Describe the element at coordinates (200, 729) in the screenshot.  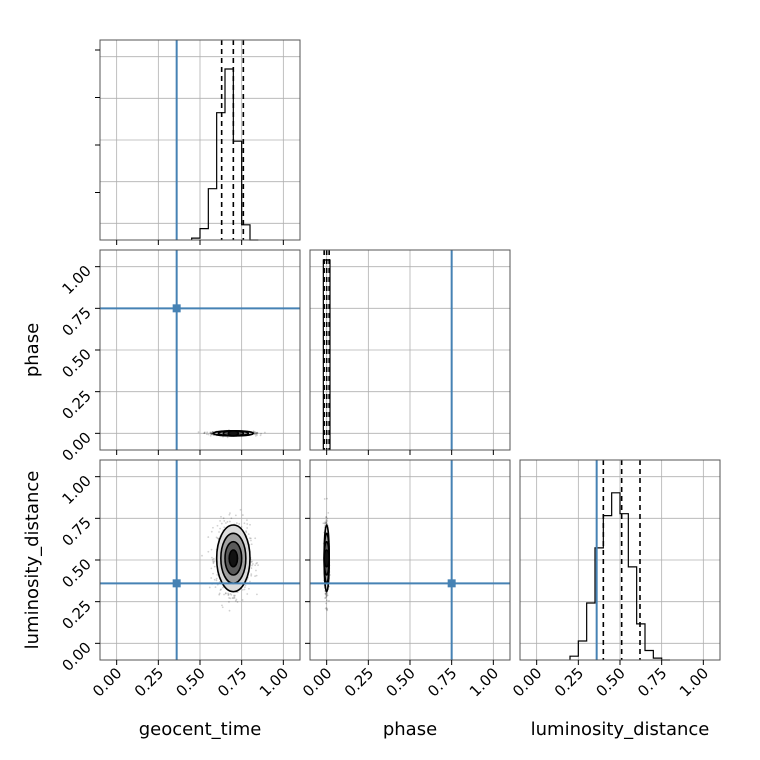
I see `x-axis-label-geocent-time: geocent_time` at that location.